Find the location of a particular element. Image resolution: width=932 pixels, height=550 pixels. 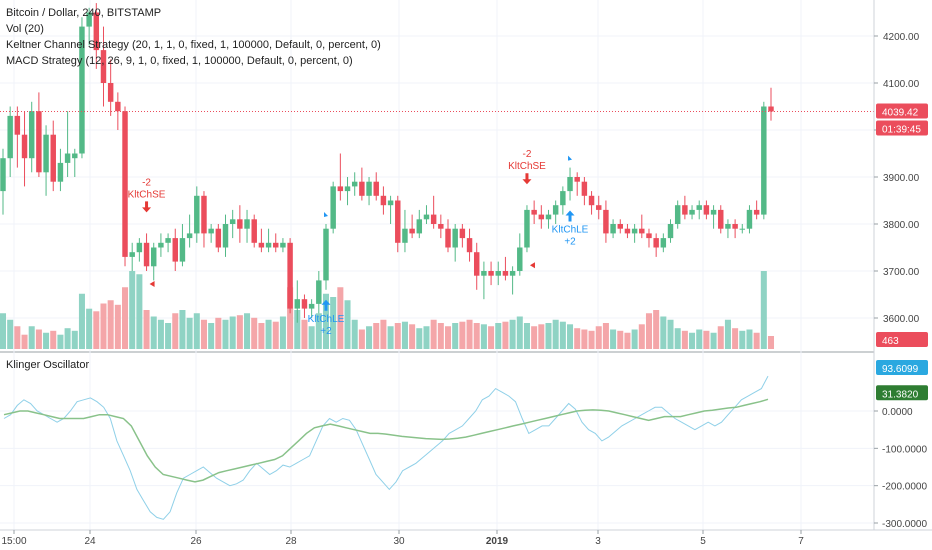

symbol-title: Bitcoin / Dollar, 240, BITSTAMP is located at coordinates (84, 13).